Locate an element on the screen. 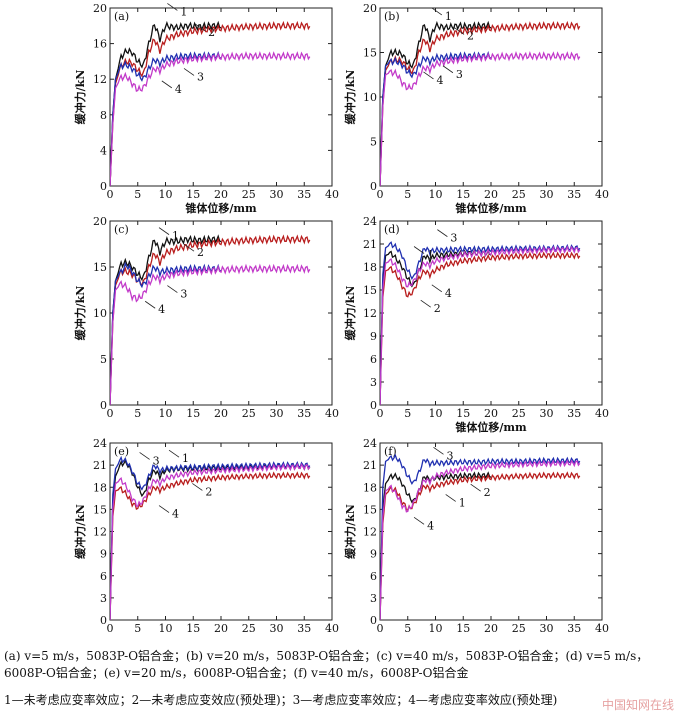  panel-label: (c) is located at coordinates (121, 229).